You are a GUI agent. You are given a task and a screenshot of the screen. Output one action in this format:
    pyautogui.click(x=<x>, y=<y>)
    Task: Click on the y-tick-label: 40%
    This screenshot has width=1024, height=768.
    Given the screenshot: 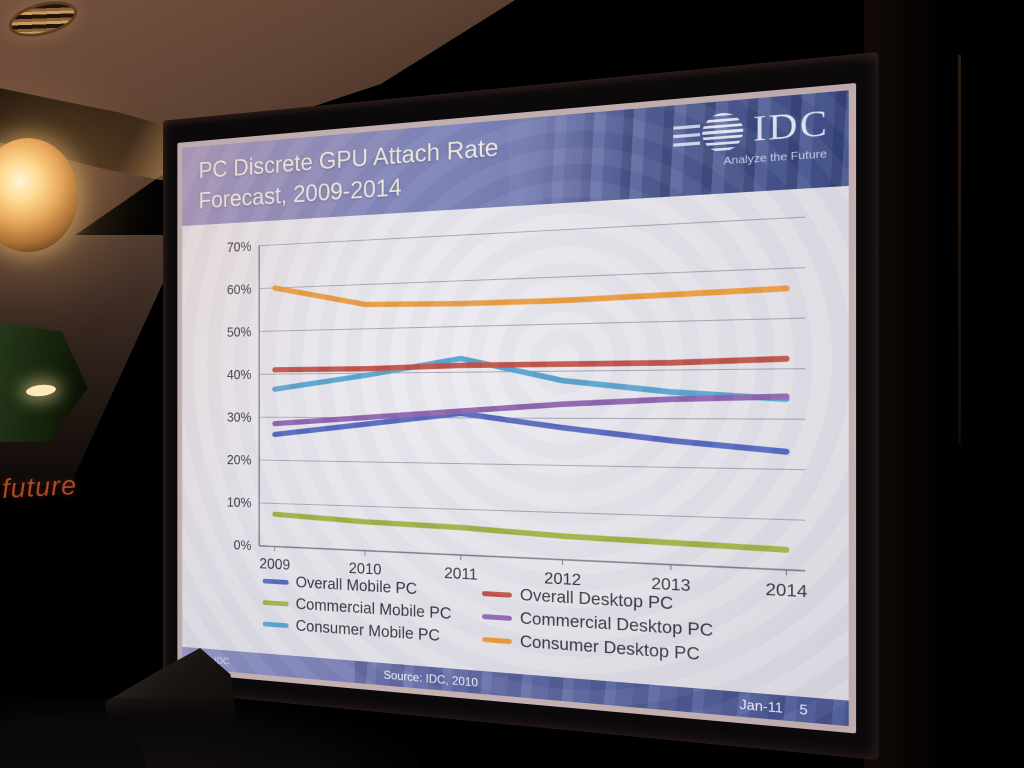 What is the action you would take?
    pyautogui.click(x=239, y=374)
    